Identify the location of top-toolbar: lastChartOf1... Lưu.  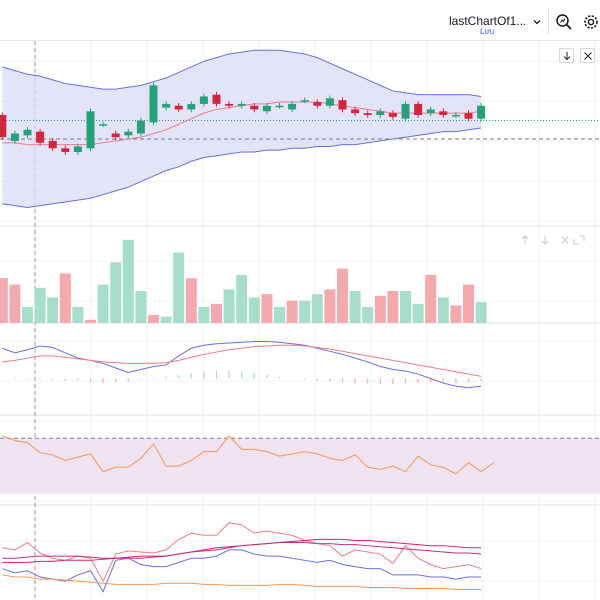
(300, 20).